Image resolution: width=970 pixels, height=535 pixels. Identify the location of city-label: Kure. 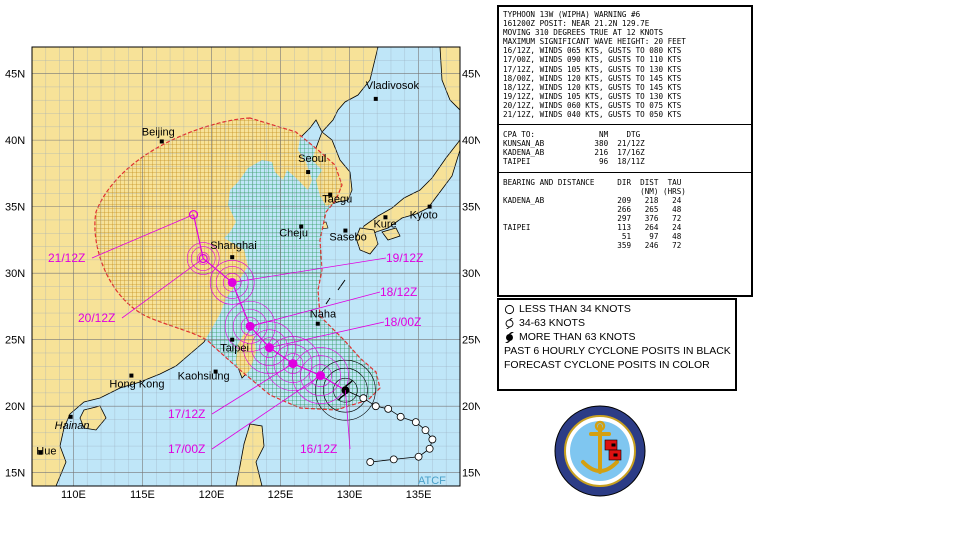
(384, 224).